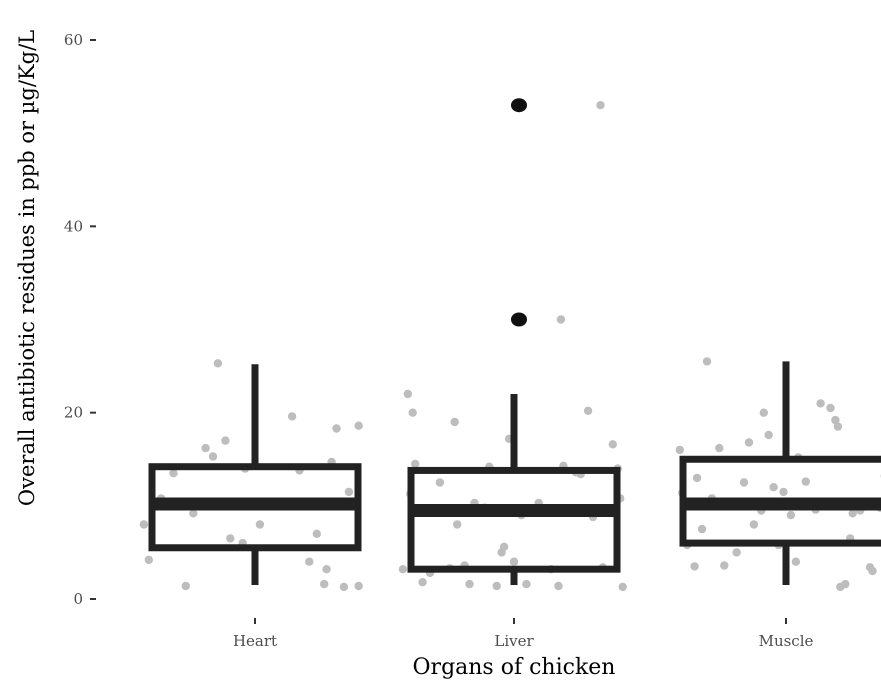 This screenshot has height=681, width=881. Describe the element at coordinates (255, 641) in the screenshot. I see `x-tick-label: Heart` at that location.